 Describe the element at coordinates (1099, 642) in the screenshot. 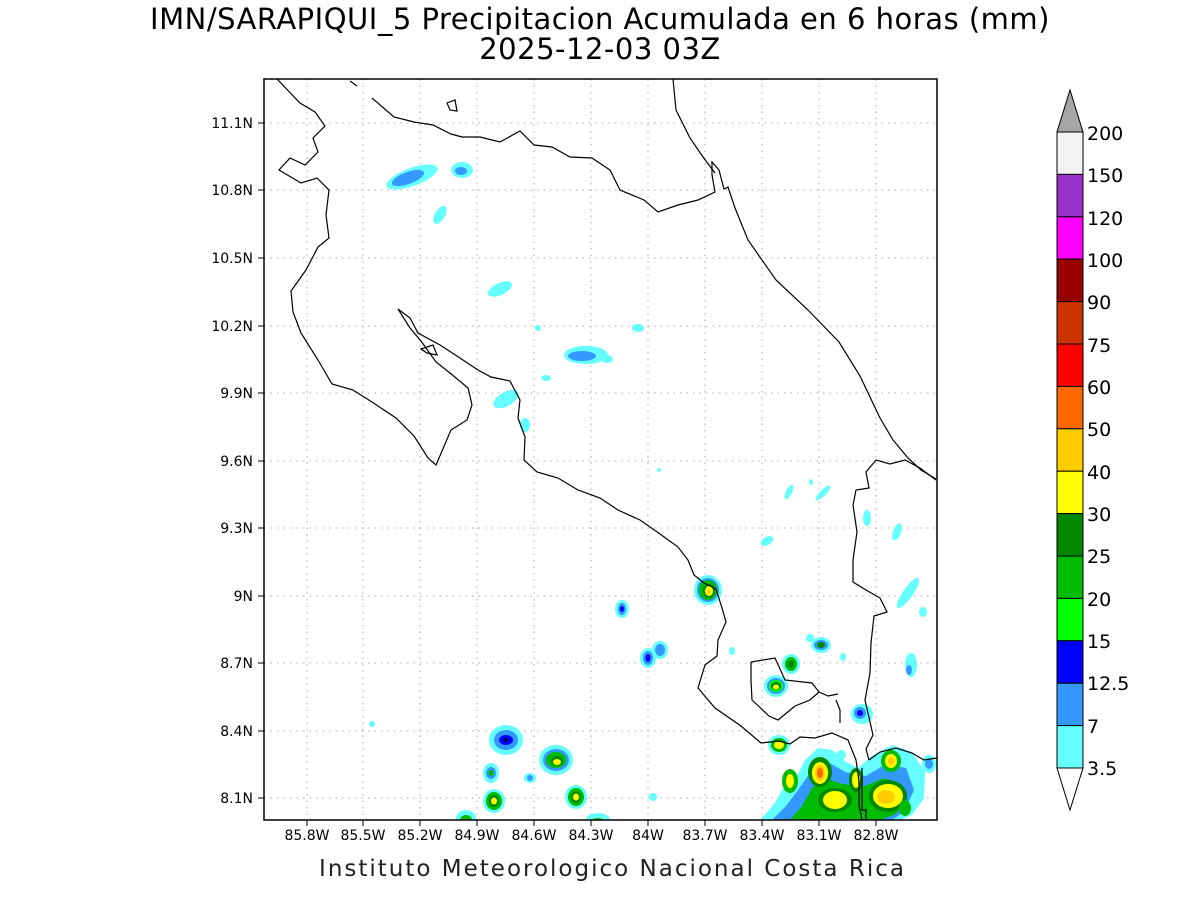

I see `legend-label: 15` at that location.